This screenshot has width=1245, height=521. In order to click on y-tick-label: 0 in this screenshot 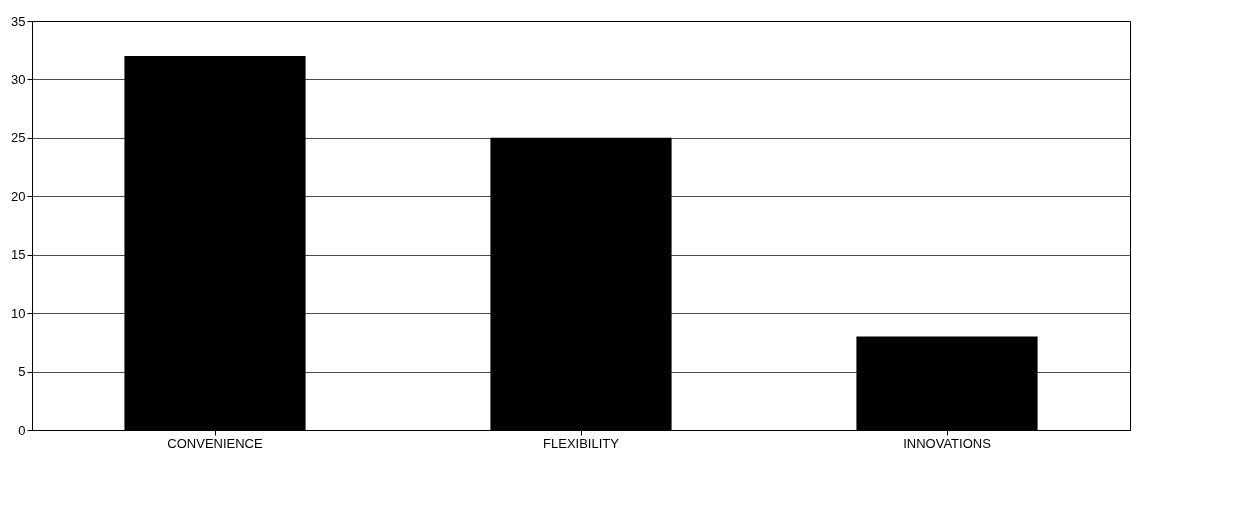, I will do `click(22, 430)`.